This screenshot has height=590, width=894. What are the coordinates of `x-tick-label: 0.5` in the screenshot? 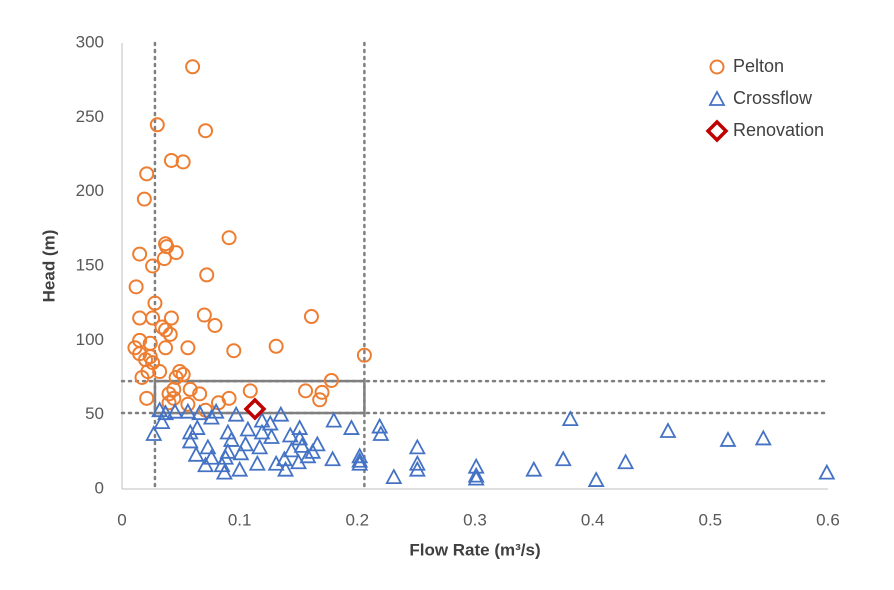 It's located at (711, 519).